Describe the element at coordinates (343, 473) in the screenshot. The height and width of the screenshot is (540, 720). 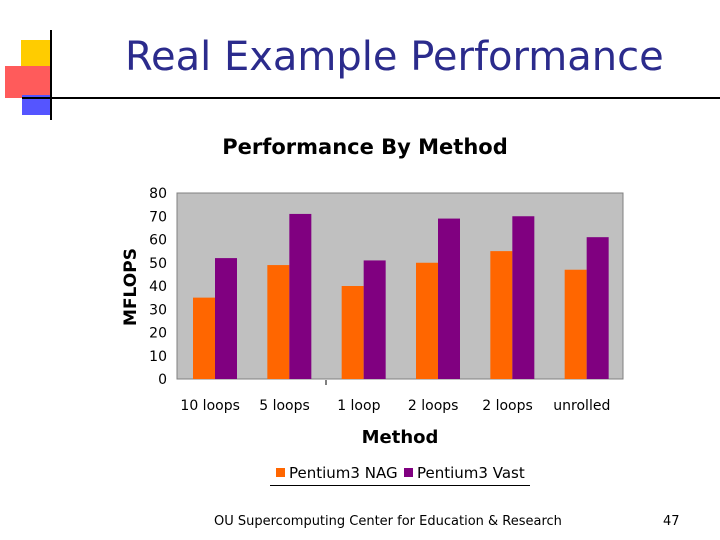
I see `legend-label-nag: Pentium3 NAG` at that location.